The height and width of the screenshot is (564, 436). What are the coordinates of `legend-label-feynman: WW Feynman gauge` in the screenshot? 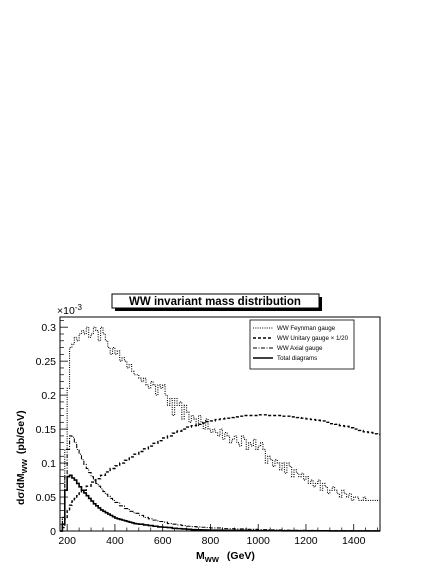 It's located at (306, 328).